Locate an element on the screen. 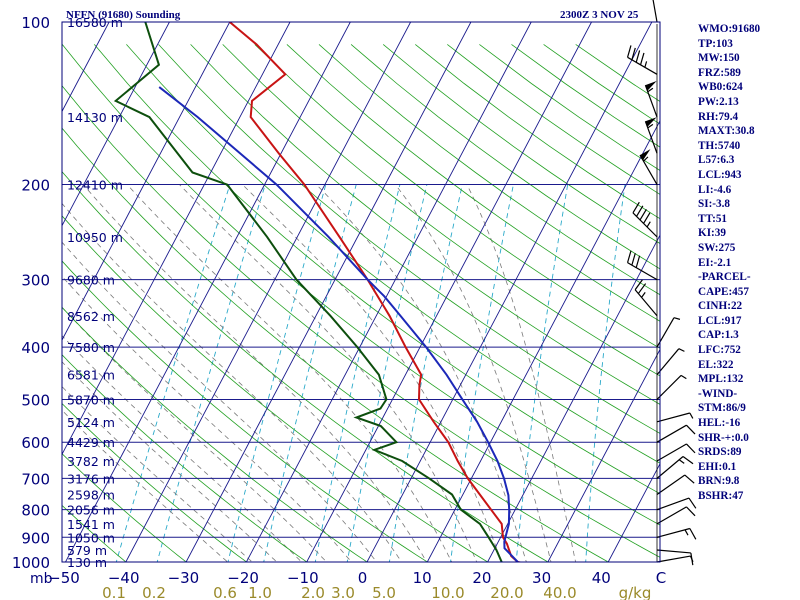  index-row: L57:6.3 is located at coordinates (716, 160).